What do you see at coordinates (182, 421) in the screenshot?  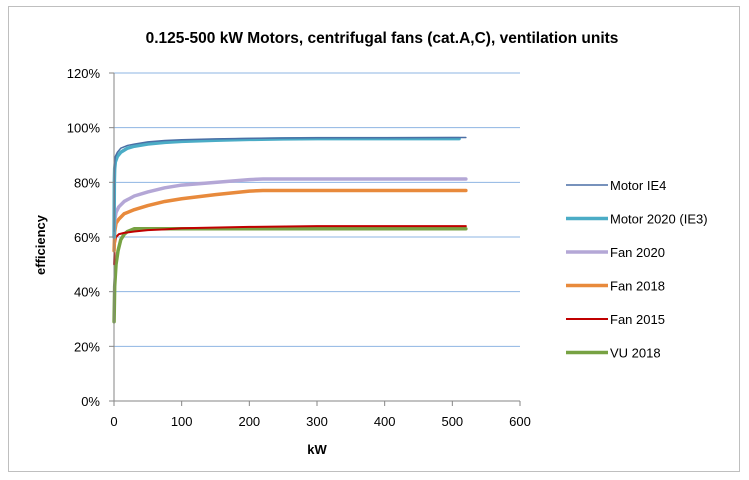 I see `x-tick-label: 100` at bounding box center [182, 421].